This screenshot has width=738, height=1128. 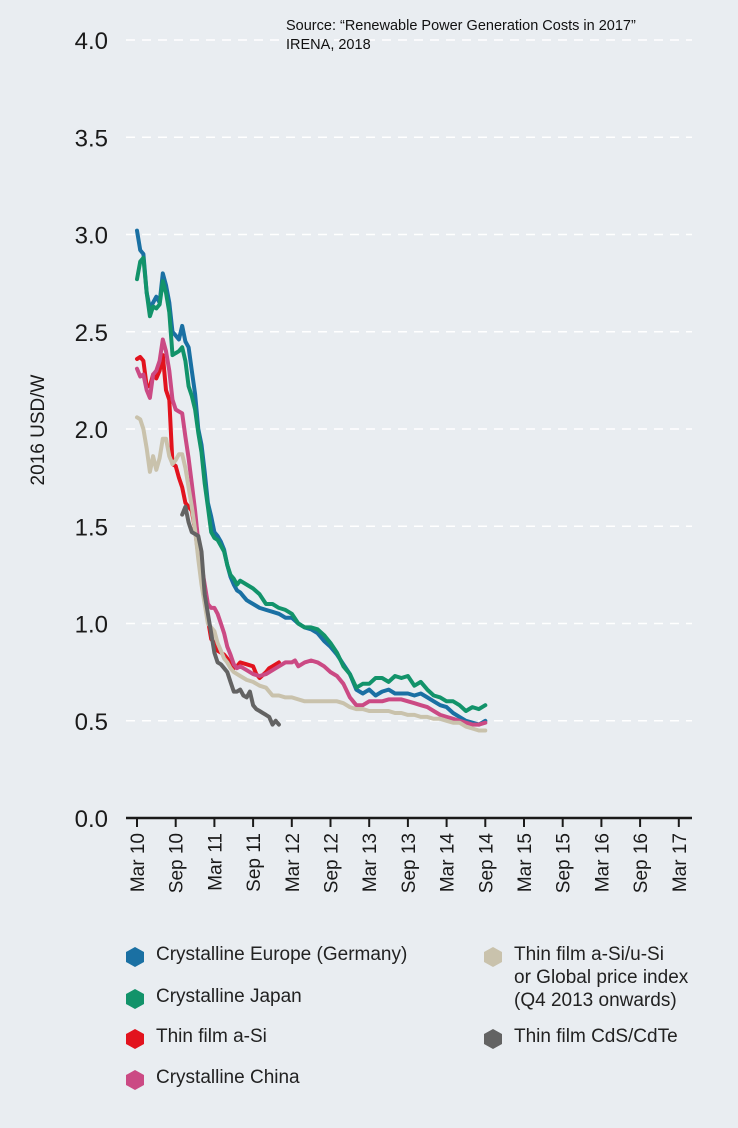 I want to click on x-tick-label: Mar 17, so click(x=680, y=862).